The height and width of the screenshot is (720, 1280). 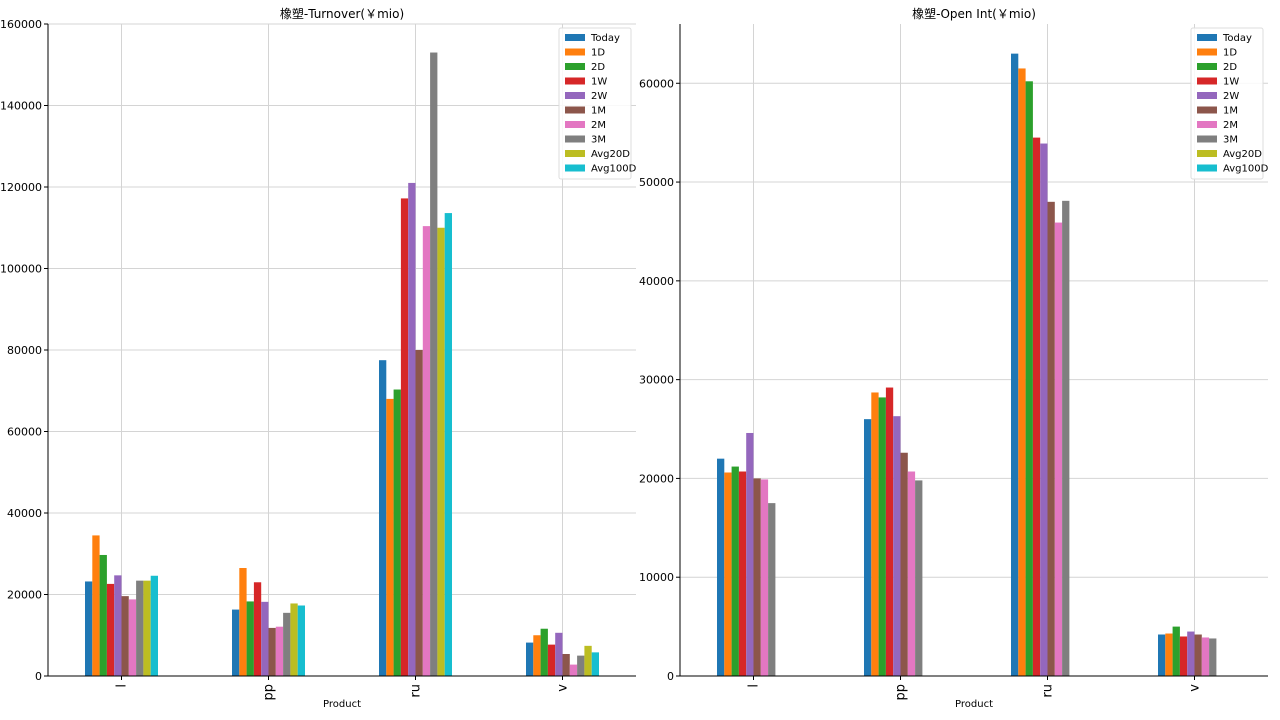 What do you see at coordinates (599, 82) in the screenshot?
I see `legend-label: 1W` at bounding box center [599, 82].